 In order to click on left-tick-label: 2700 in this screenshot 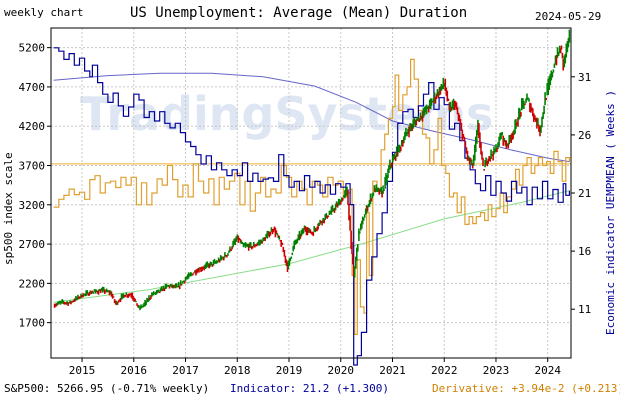, I will do `click(32, 244)`.